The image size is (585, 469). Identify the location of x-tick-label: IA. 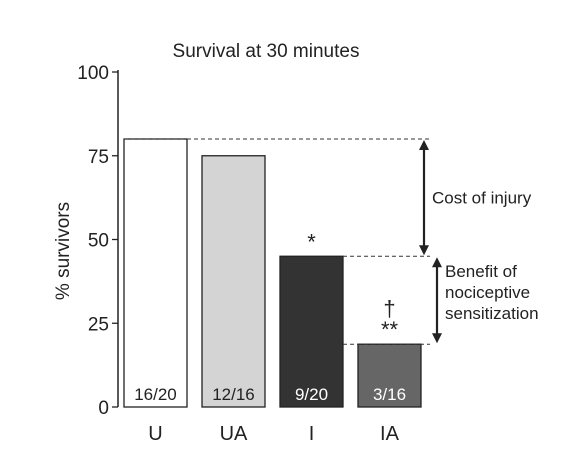
(390, 434).